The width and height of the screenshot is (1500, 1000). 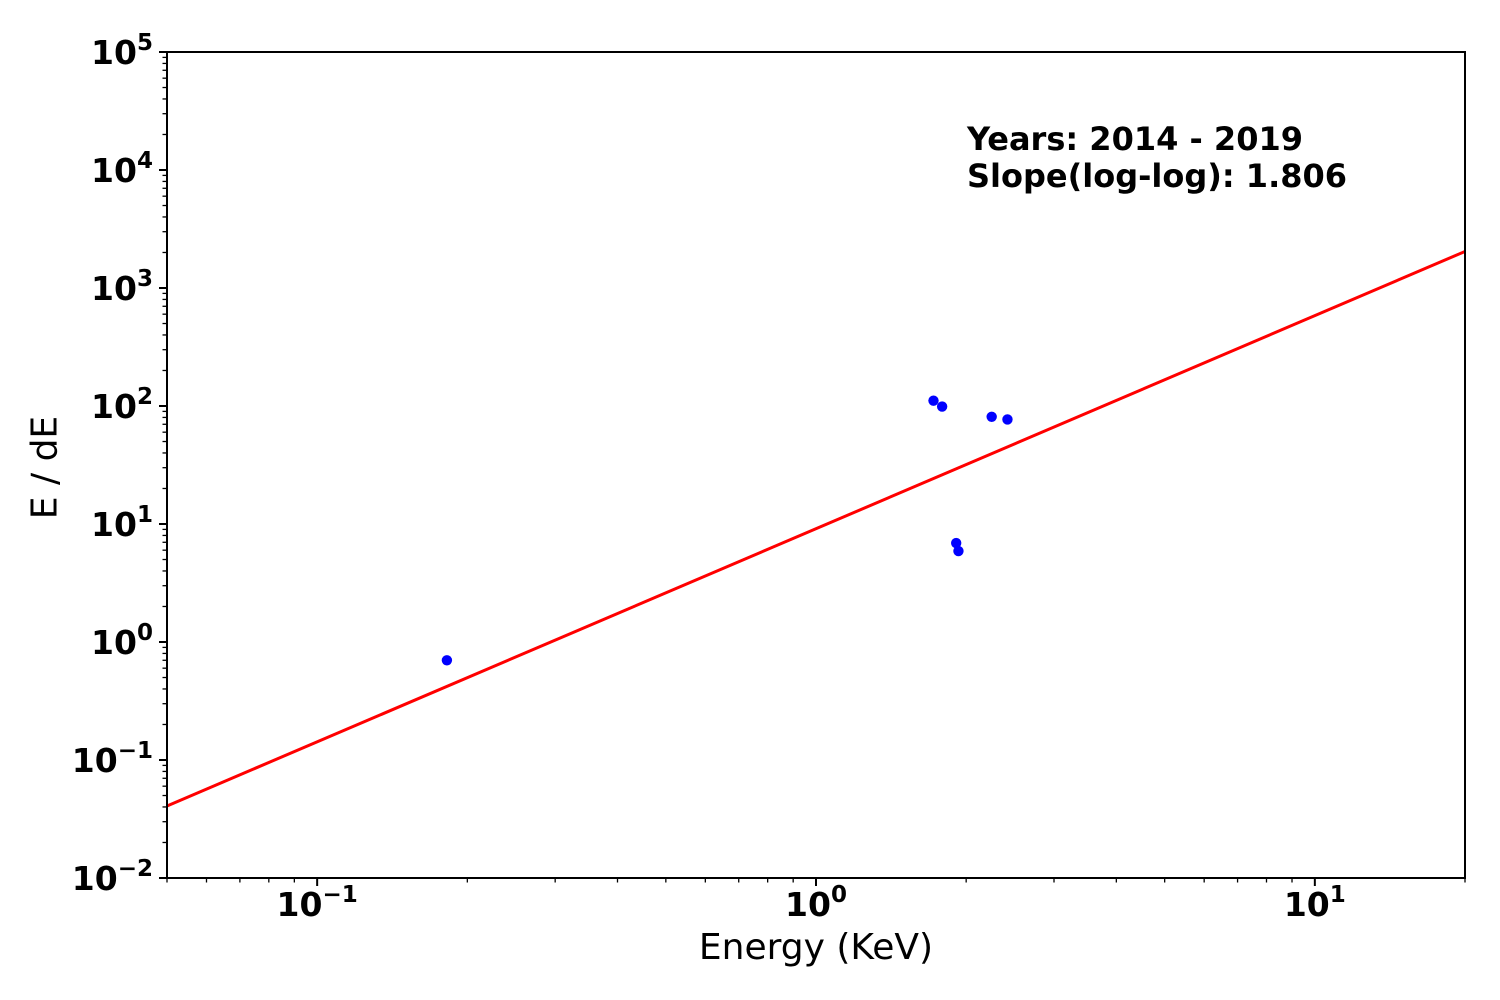 I want to click on x-tick-label: 100, so click(x=816, y=903).